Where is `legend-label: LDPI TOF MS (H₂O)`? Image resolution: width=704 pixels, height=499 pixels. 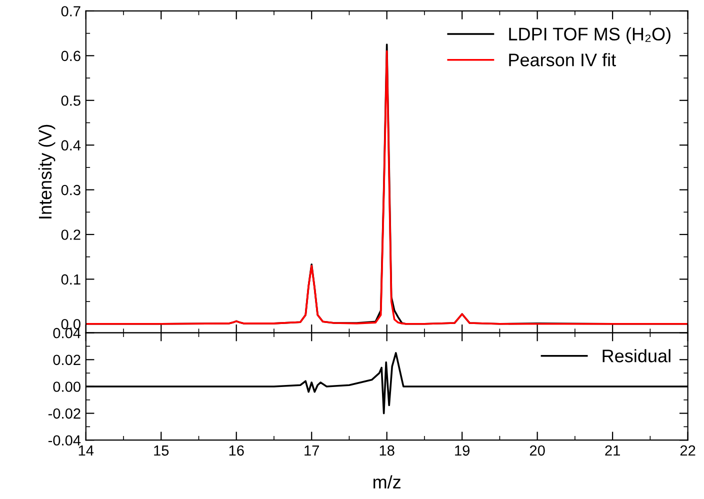 legend-label: LDPI TOF MS (H₂O) is located at coordinates (589, 35).